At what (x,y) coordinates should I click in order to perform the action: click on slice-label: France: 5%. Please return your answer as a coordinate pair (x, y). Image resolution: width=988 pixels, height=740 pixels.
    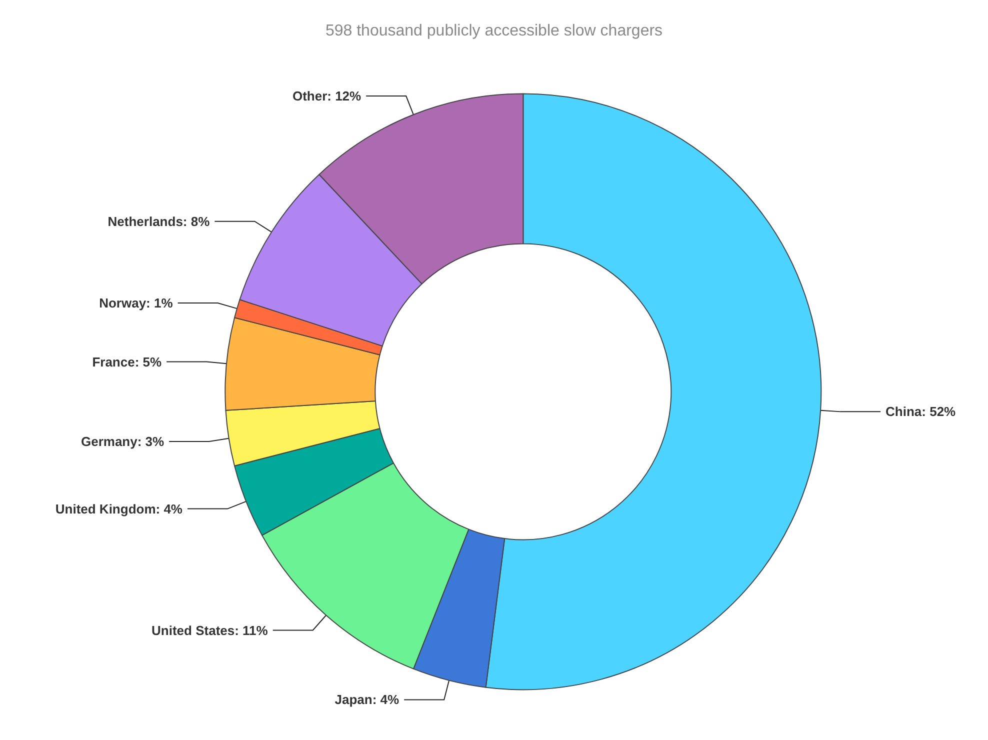
    Looking at the image, I should click on (127, 362).